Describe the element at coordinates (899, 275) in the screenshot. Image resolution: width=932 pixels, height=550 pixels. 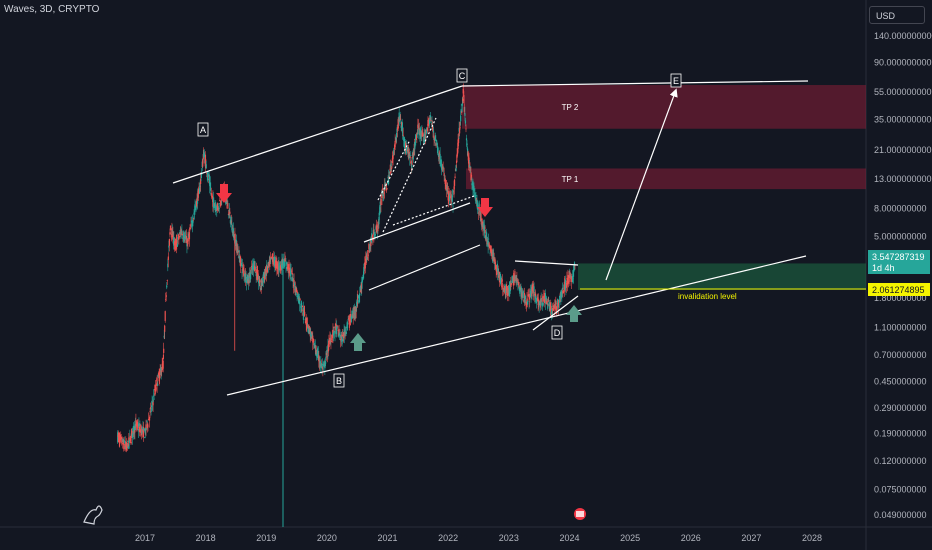
I see `price-axis` at that location.